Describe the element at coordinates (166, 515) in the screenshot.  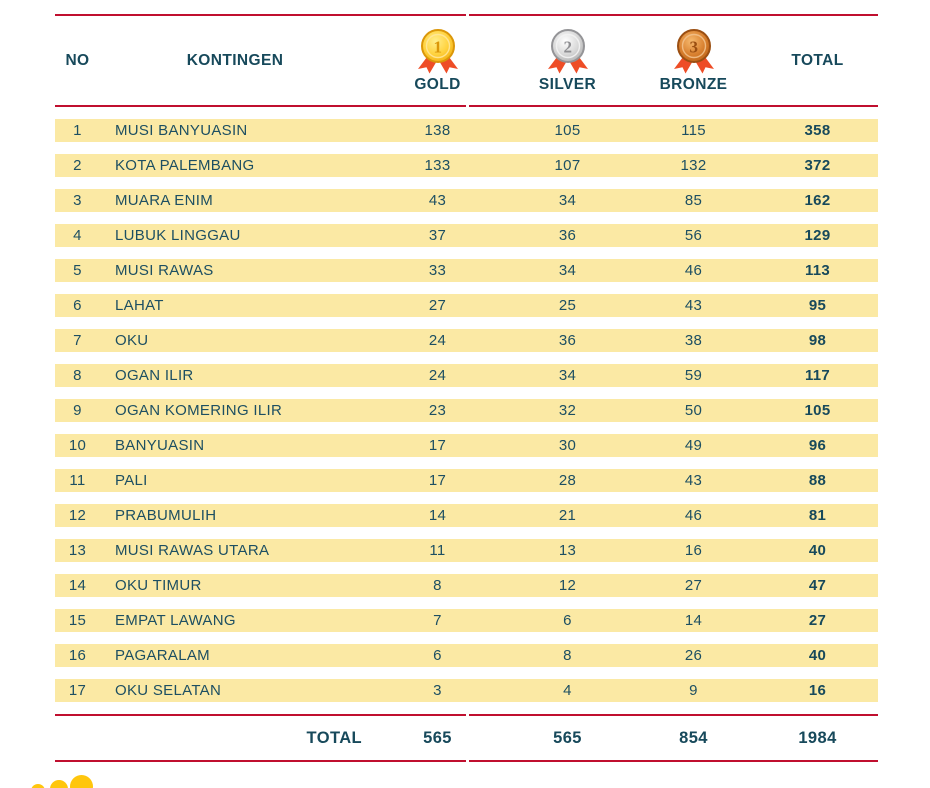
I see `cell-kontingen: PRABUMULIH` at that location.